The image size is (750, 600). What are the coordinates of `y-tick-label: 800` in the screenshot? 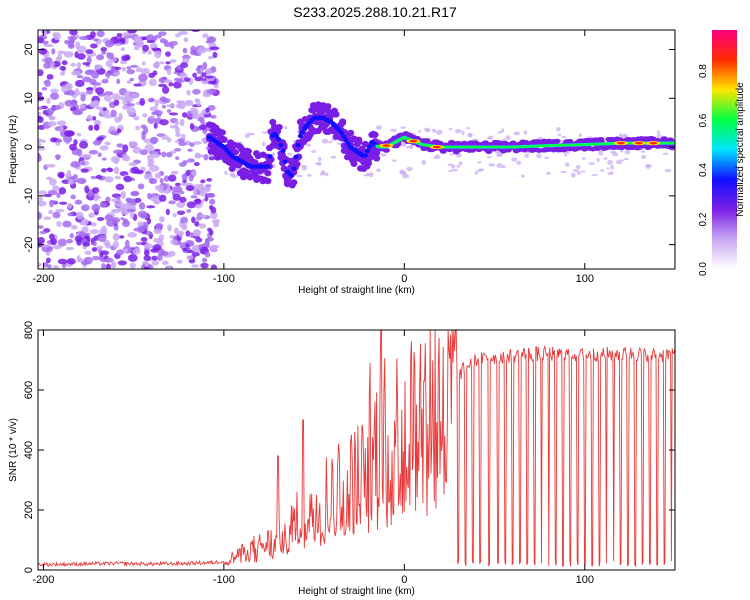 It's located at (29, 330).